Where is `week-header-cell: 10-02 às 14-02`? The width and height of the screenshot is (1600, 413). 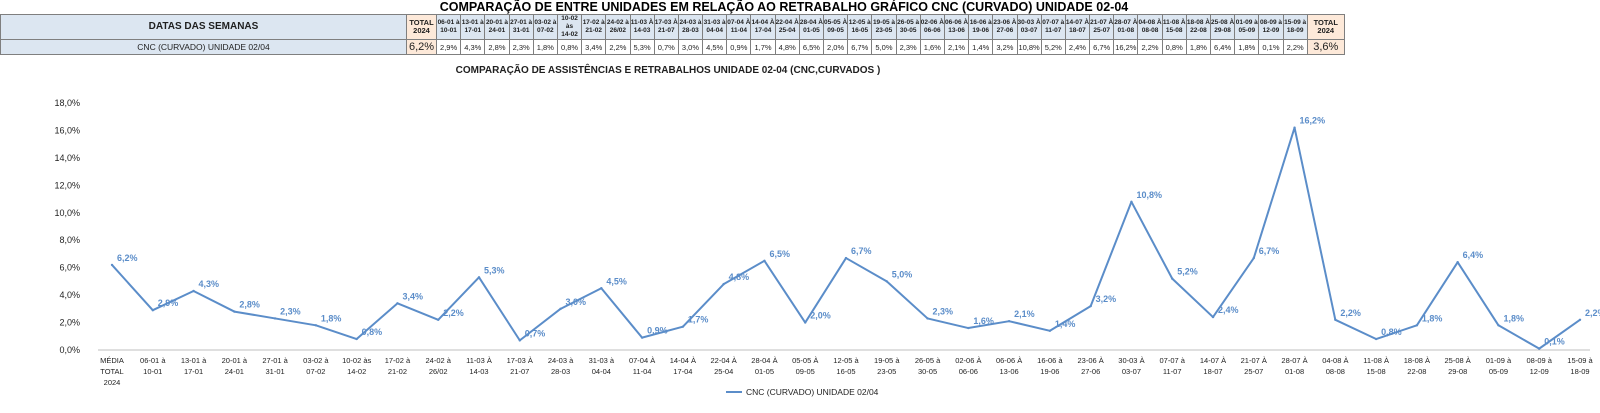
week-header-cell: 10-02 às 14-02 is located at coordinates (569, 27).